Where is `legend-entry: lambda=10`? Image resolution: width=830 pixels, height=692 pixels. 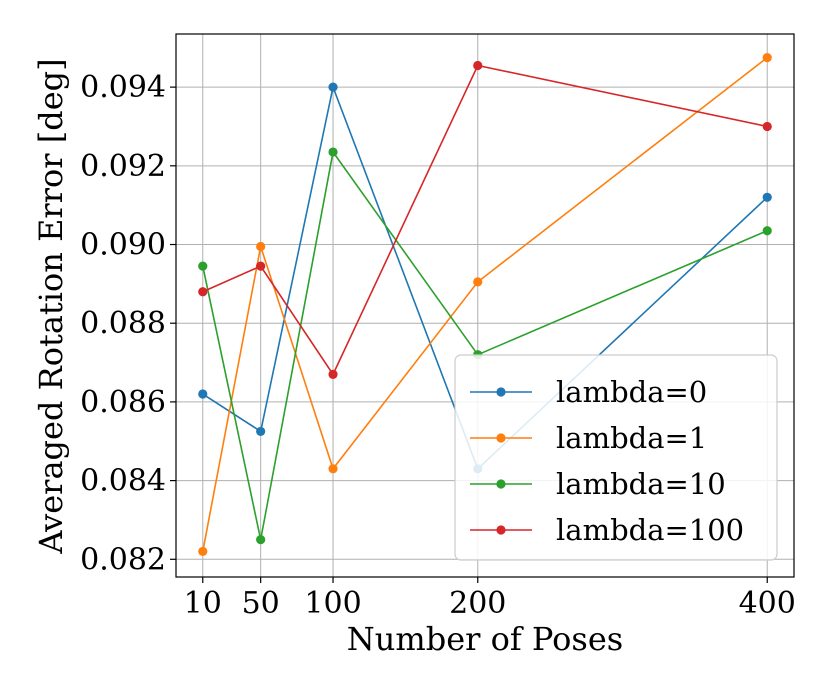 legend-entry: lambda=10 is located at coordinates (598, 484).